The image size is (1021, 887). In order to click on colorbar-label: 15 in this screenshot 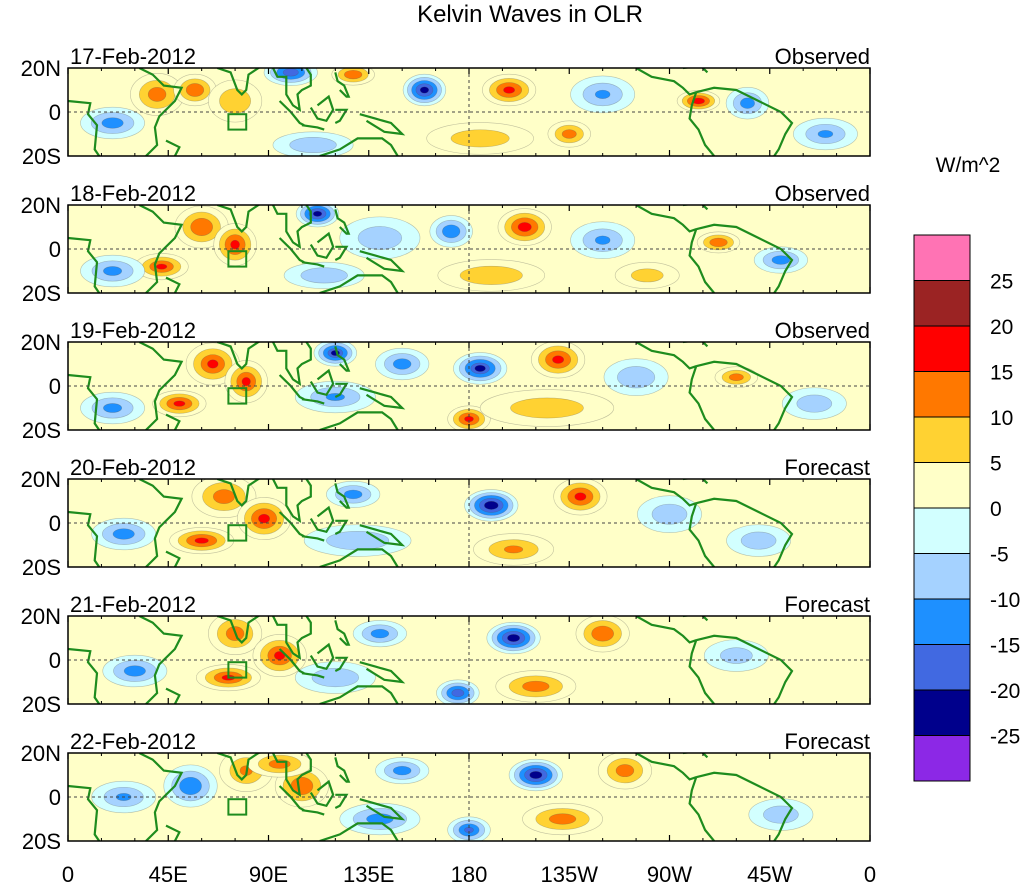, I will do `click(1001, 373)`.